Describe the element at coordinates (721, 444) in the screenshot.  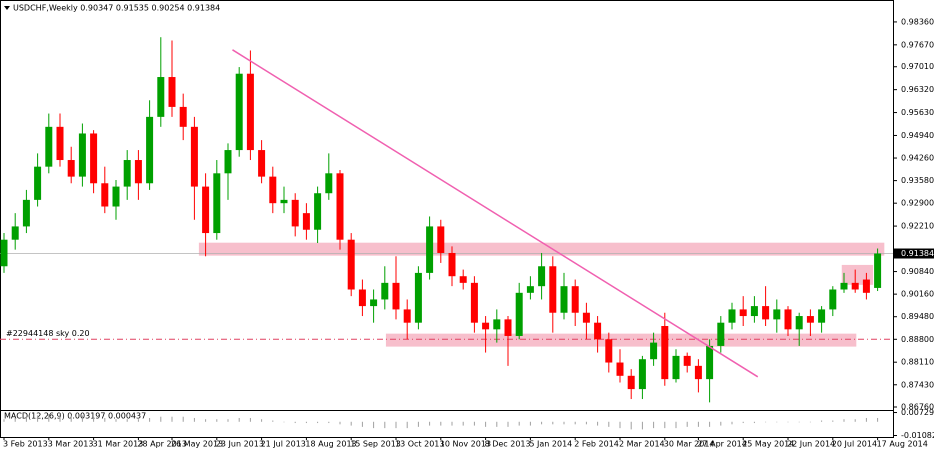
I see `x-tick-label: 27 Apr 2014` at that location.